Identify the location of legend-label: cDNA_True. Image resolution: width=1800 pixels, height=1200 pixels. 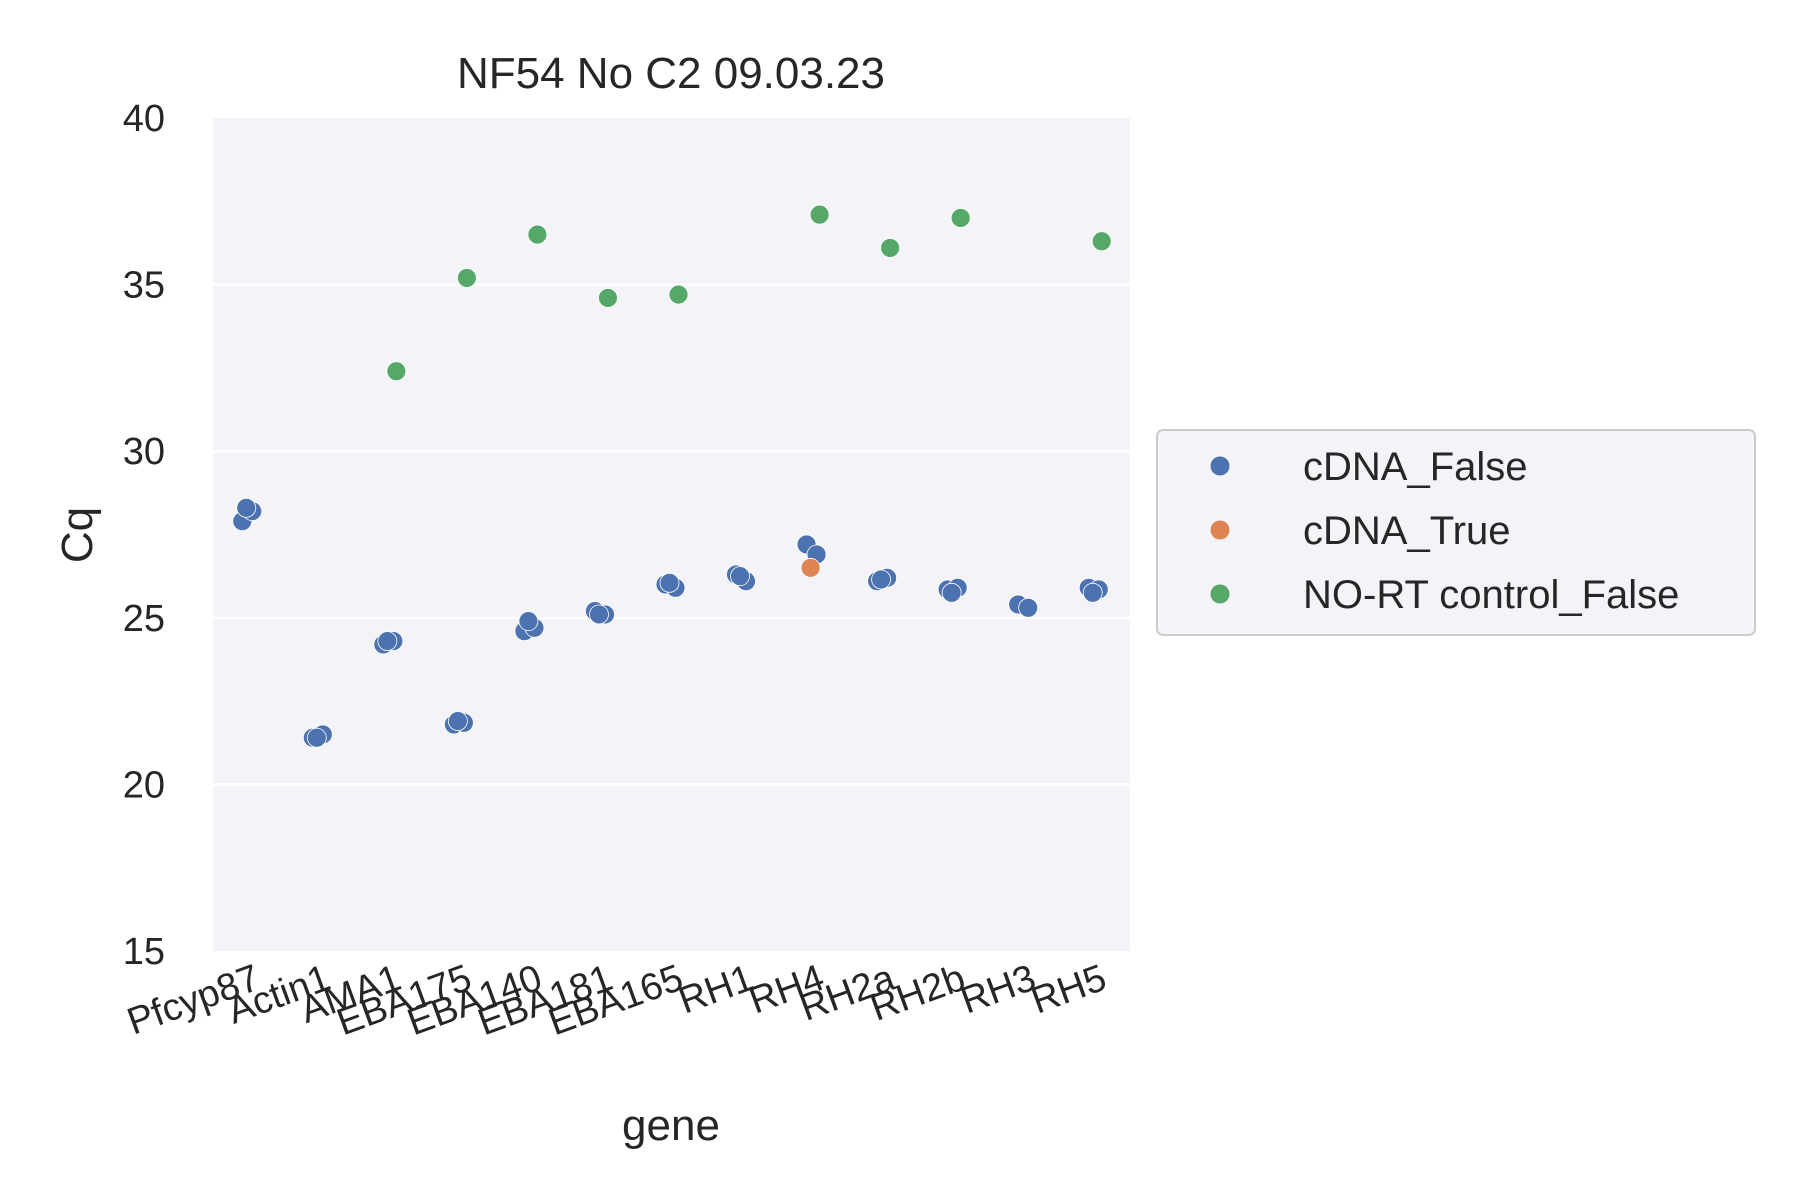
(1406, 531).